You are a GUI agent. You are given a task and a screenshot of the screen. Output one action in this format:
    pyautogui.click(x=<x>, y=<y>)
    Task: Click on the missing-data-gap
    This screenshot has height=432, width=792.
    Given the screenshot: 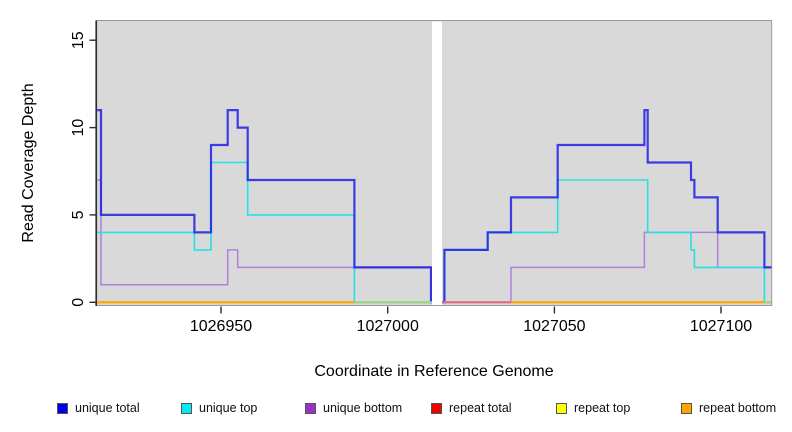 What is the action you would take?
    pyautogui.click(x=437, y=163)
    